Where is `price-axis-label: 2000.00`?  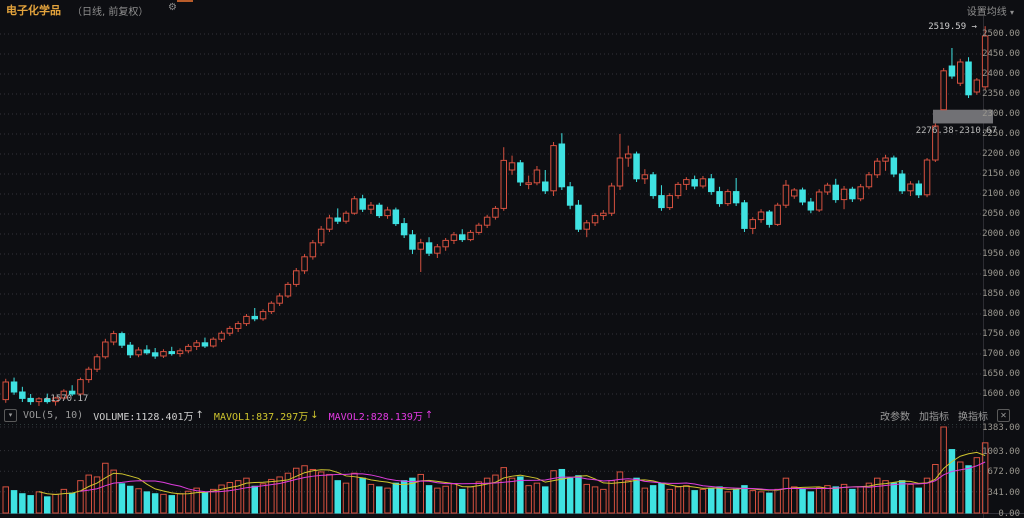
price-axis-label: 2000.00 is located at coordinates (1001, 234).